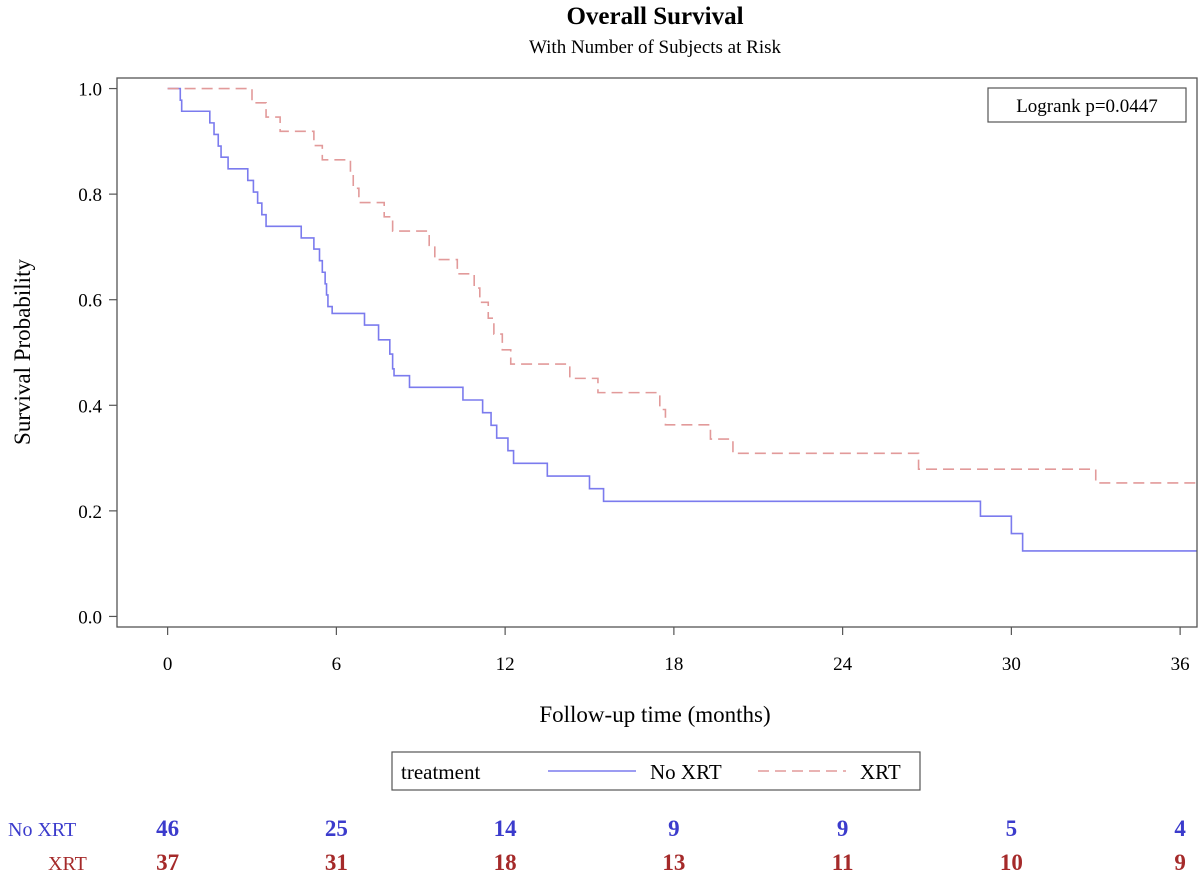 The width and height of the screenshot is (1200, 893). What do you see at coordinates (597, 845) in the screenshot?
I see `at-risk-table: No XRT XRT 46 25 14 9 9 5 4 37 31 18 13 11 10 9` at bounding box center [597, 845].